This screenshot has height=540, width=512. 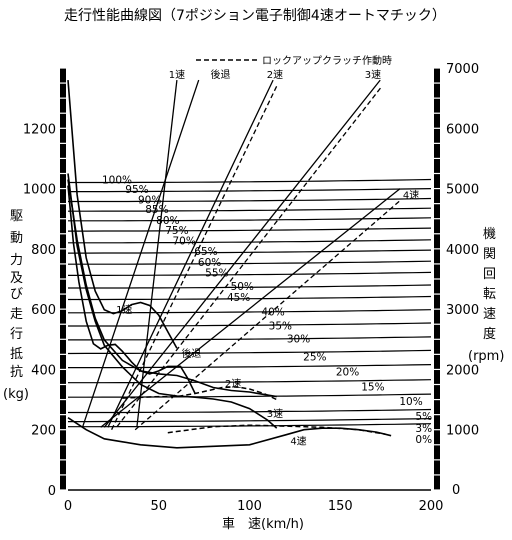 What do you see at coordinates (209, 263) in the screenshot?
I see `grade-percent-label: 60%` at bounding box center [209, 263].